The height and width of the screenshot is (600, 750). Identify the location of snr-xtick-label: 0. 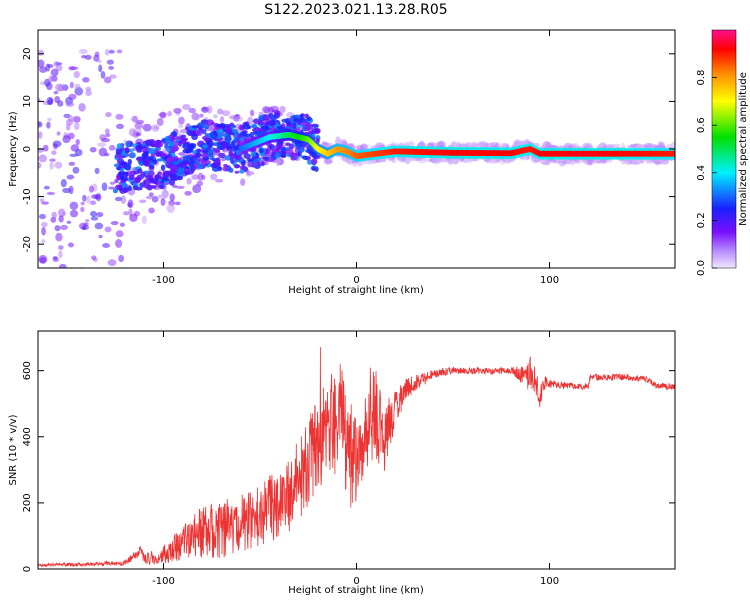
(356, 581).